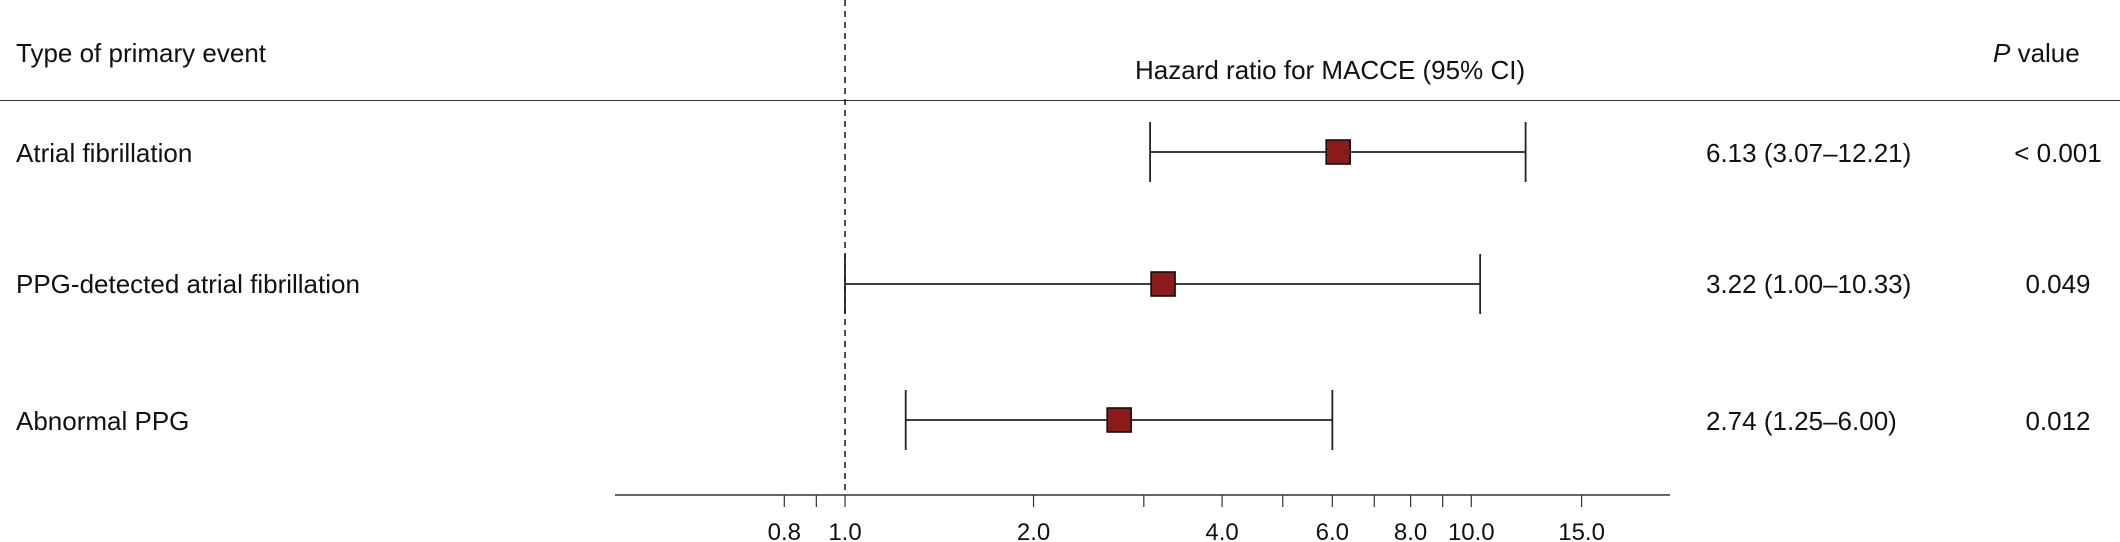 The height and width of the screenshot is (542, 2120). Describe the element at coordinates (104, 153) in the screenshot. I see `row-label-atrial-fibrillation: Atrial fibrillation` at that location.